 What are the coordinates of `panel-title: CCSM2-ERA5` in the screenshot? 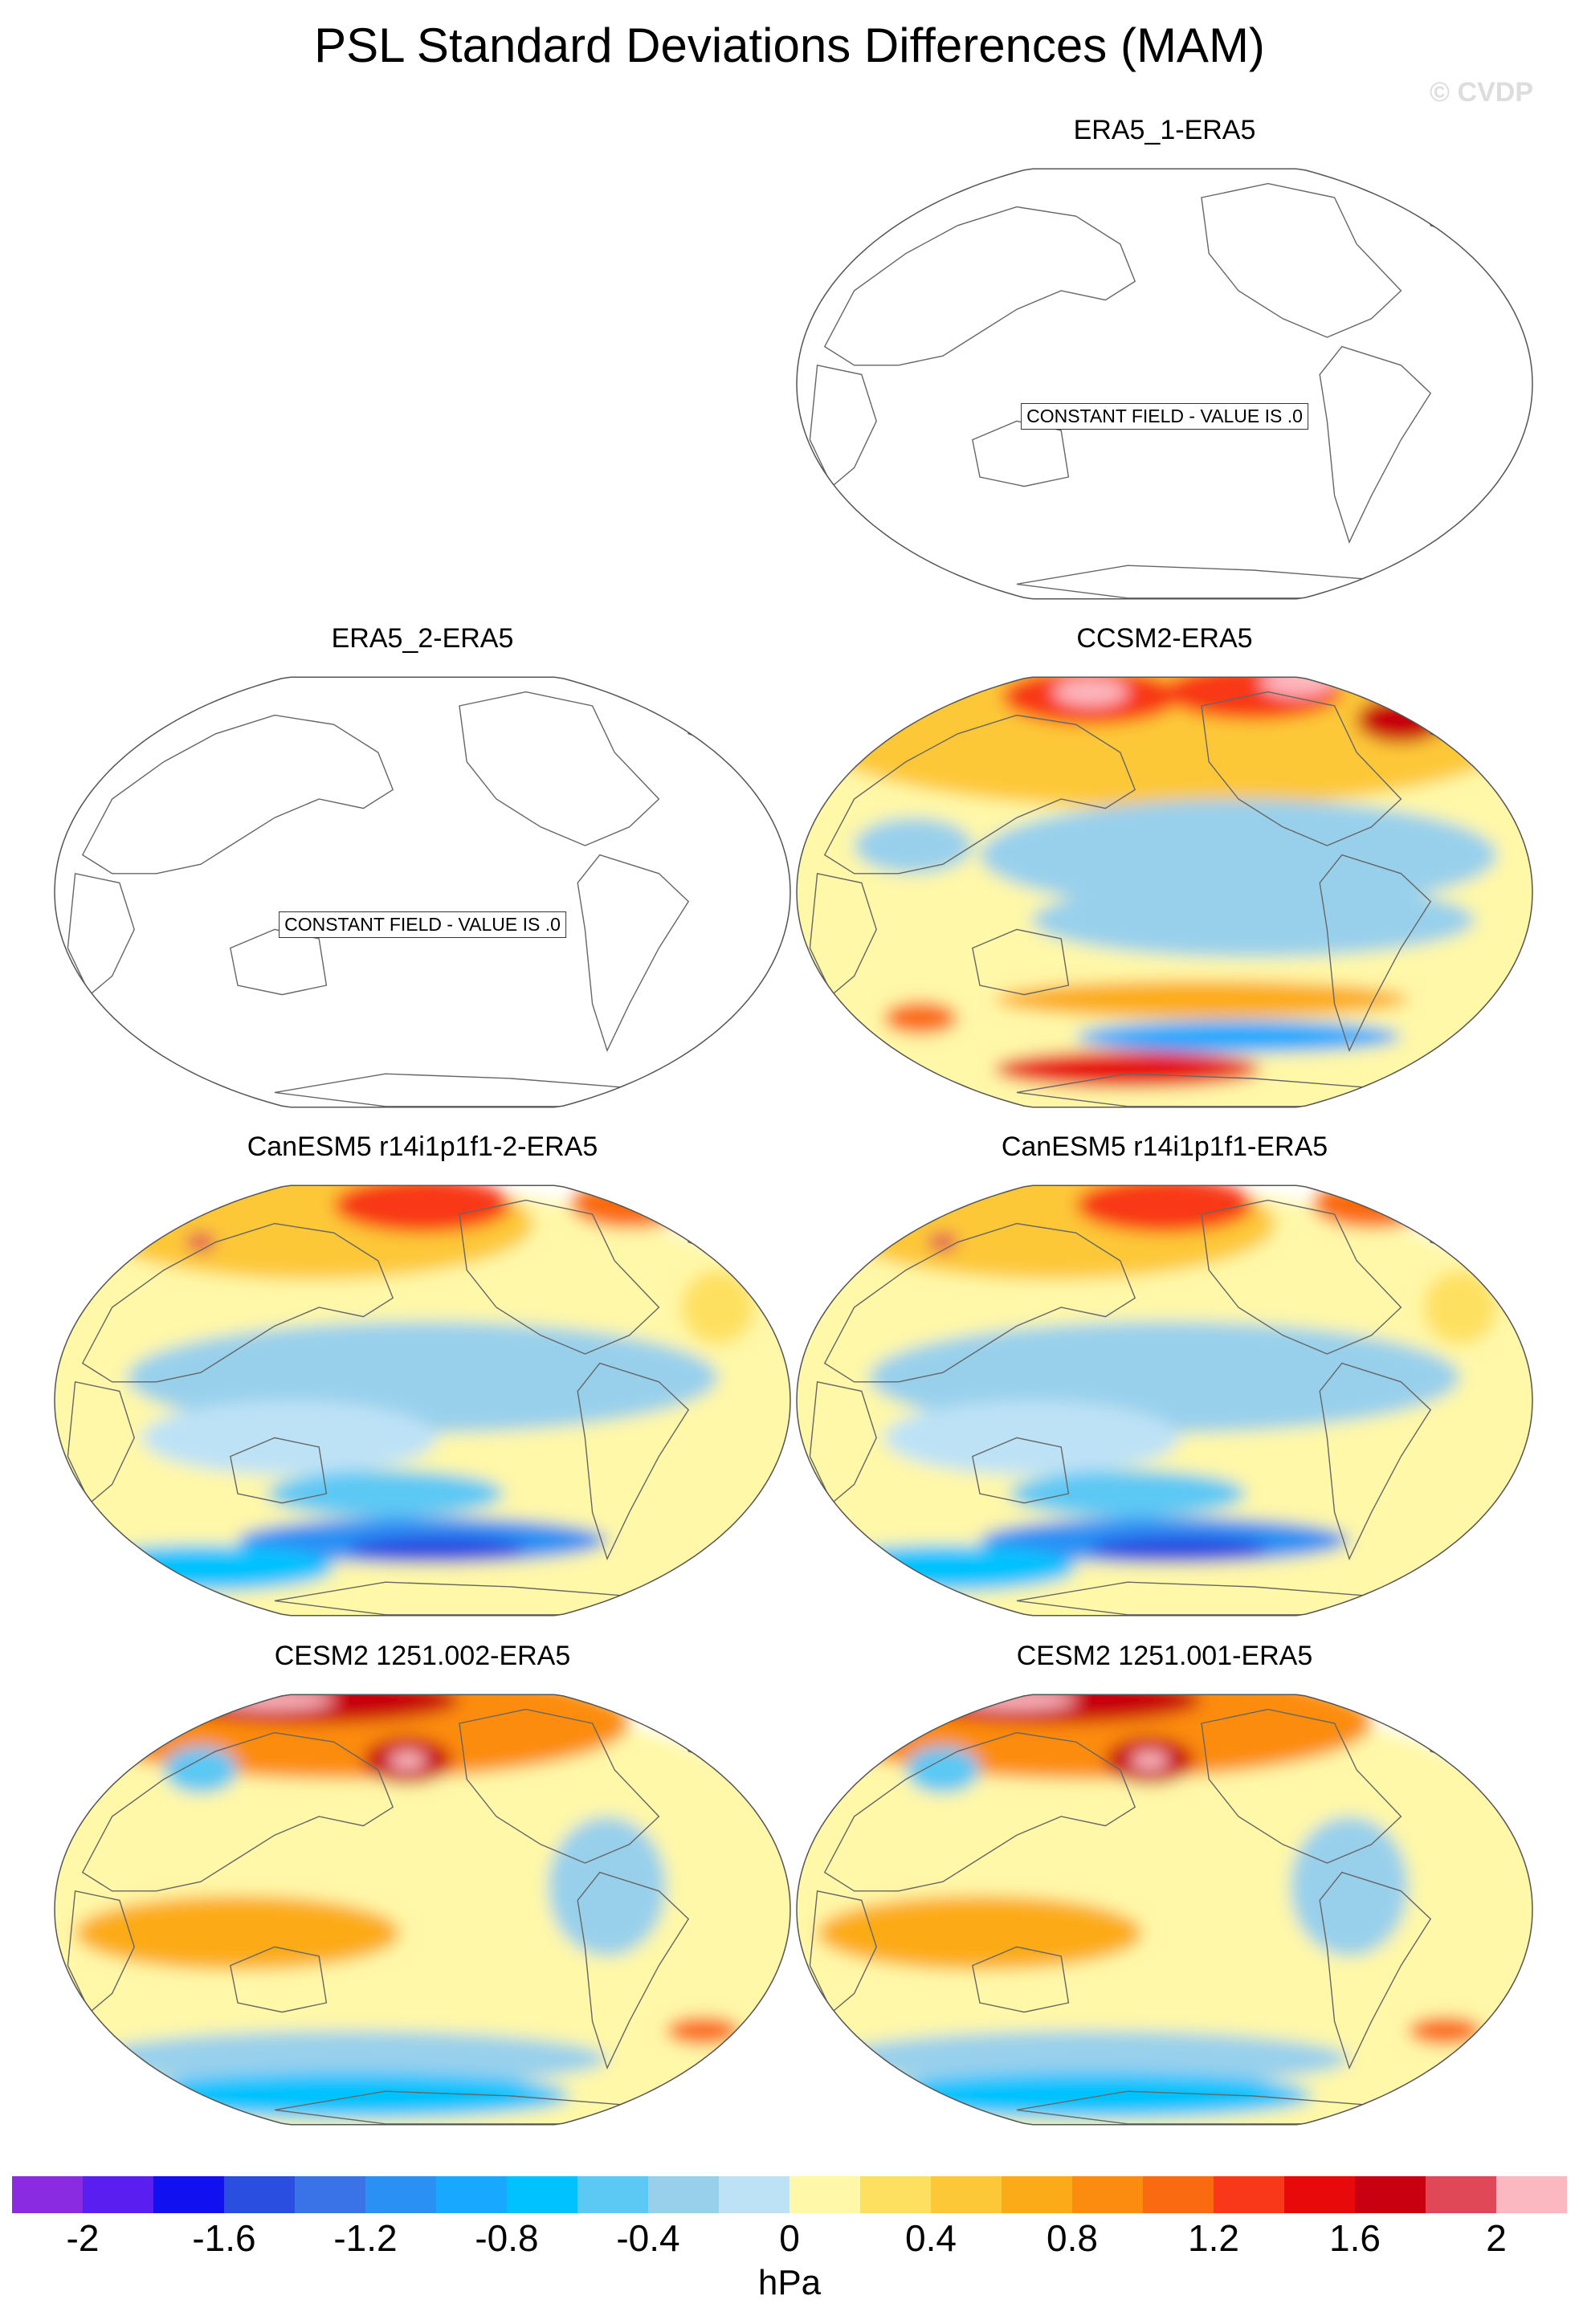 It's located at (1164, 638).